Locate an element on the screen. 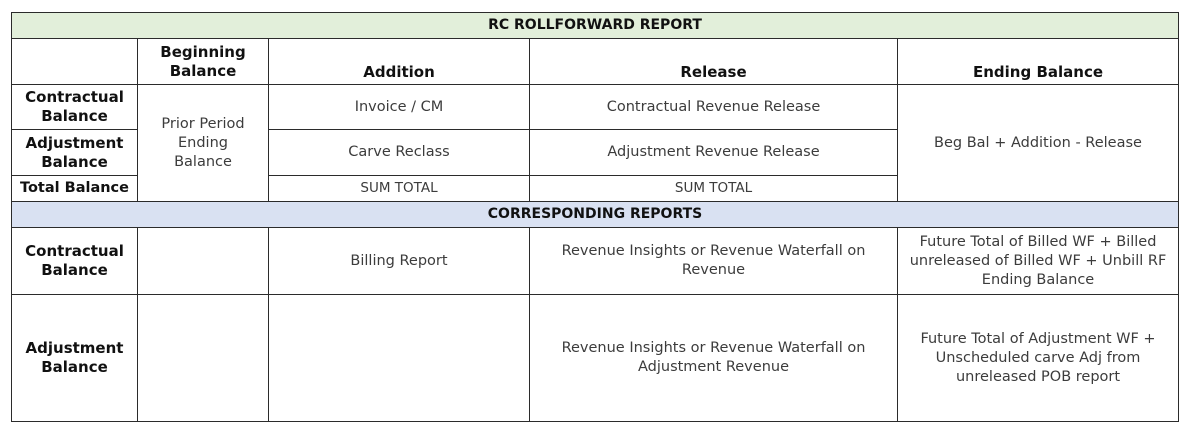 The image size is (1200, 438). addition-adjustment-report is located at coordinates (399, 358).